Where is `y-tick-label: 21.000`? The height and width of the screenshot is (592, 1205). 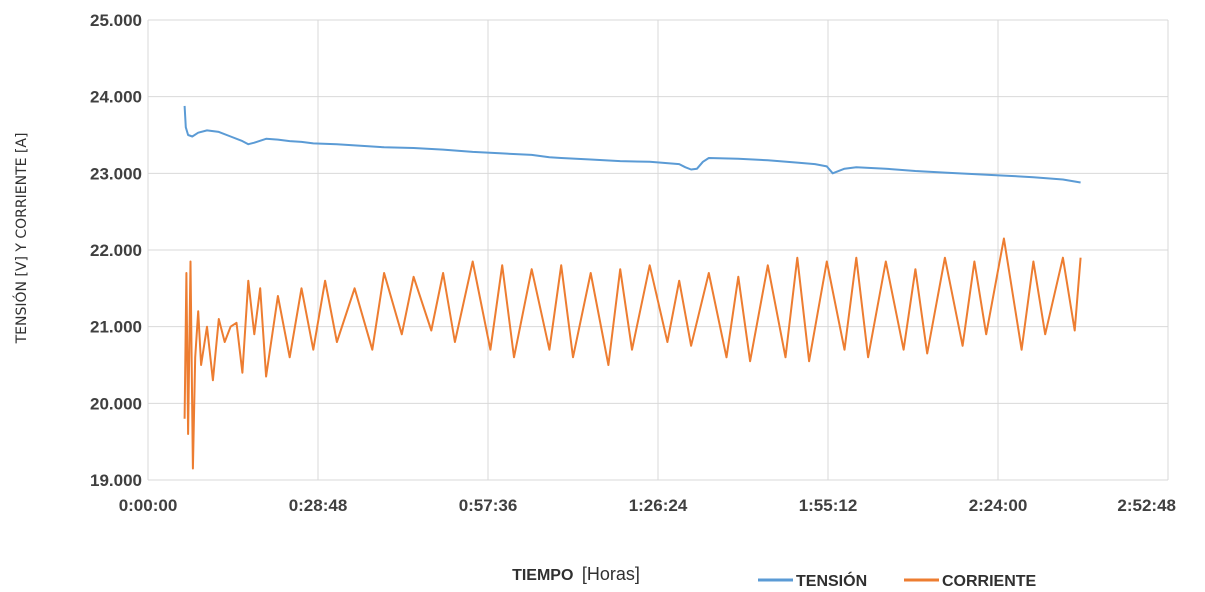 y-tick-label: 21.000 is located at coordinates (116, 327).